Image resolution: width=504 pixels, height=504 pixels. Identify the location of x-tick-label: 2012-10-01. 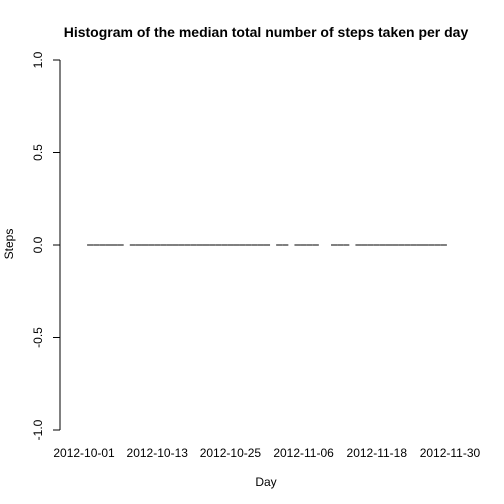
(84, 453).